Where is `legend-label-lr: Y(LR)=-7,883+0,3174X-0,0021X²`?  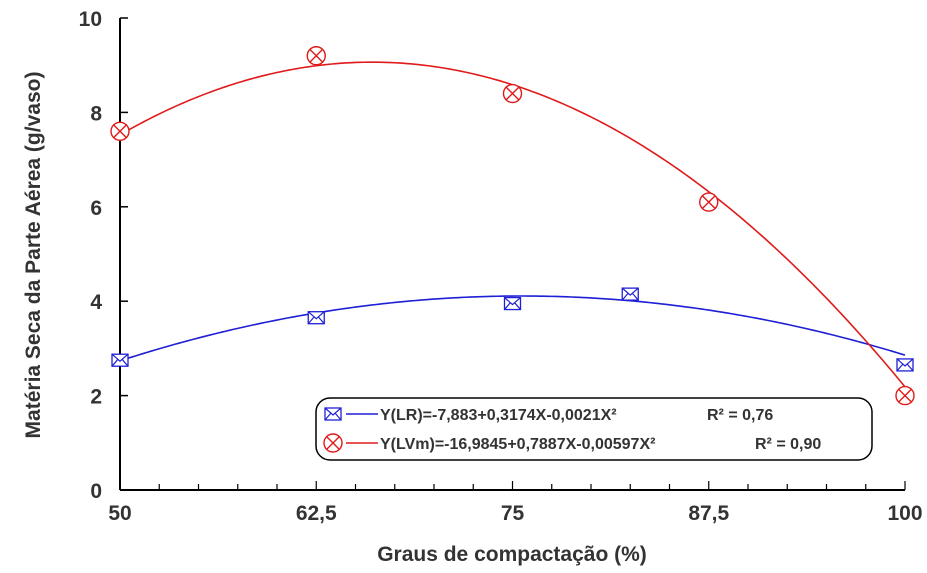 legend-label-lr: Y(LR)=-7,883+0,3174X-0,0021X² is located at coordinates (498, 415).